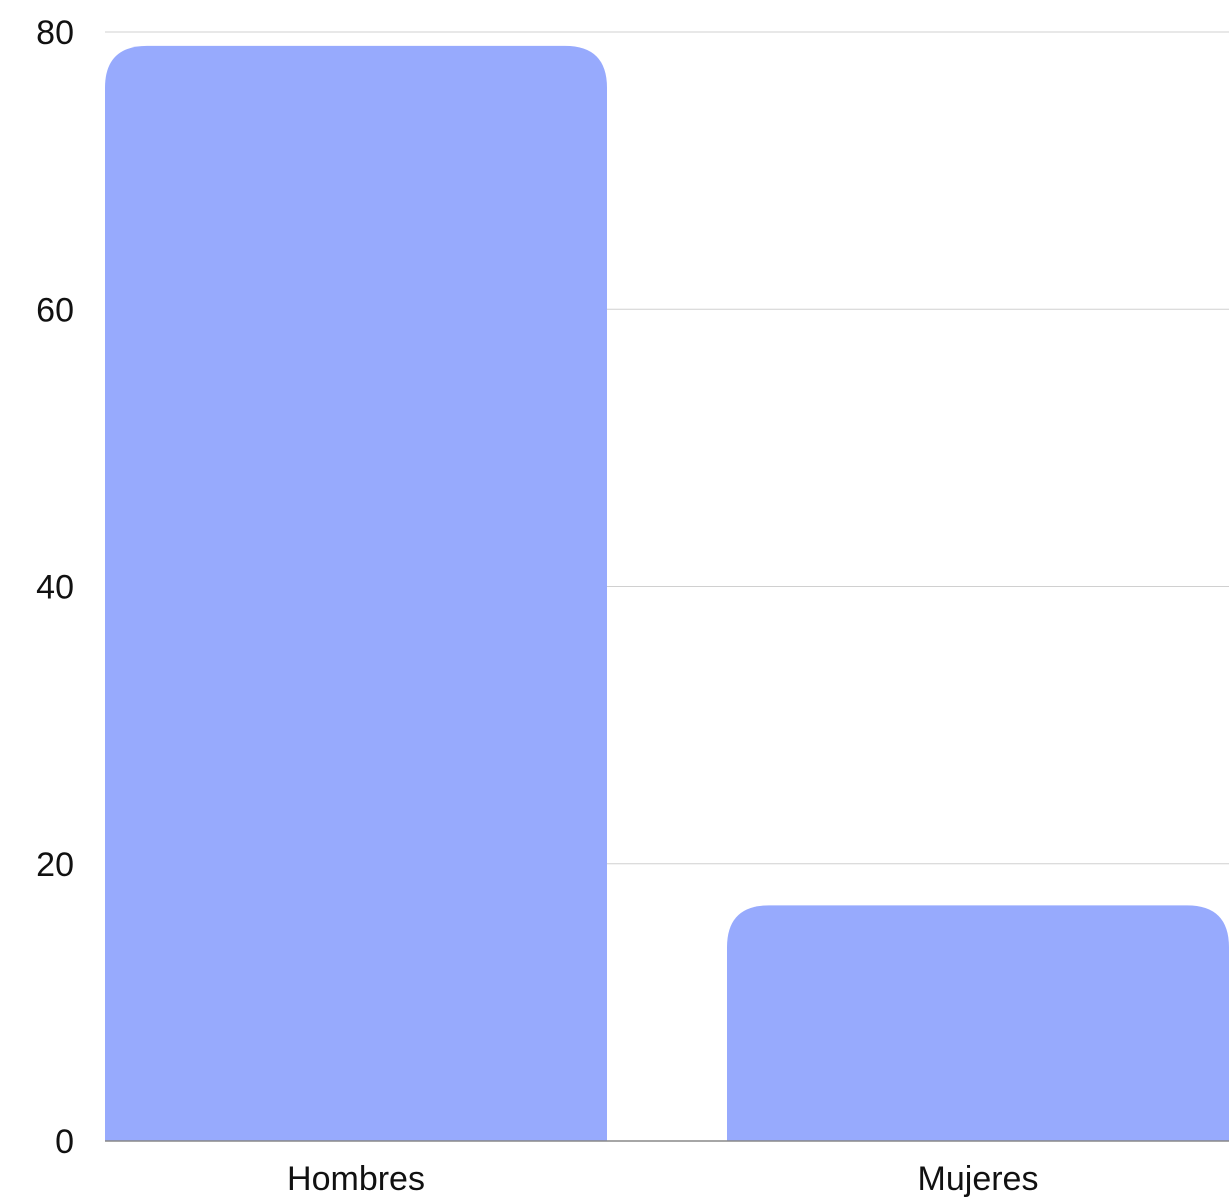 The width and height of the screenshot is (1229, 1204). I want to click on y-tick-label: 80, so click(55, 33).